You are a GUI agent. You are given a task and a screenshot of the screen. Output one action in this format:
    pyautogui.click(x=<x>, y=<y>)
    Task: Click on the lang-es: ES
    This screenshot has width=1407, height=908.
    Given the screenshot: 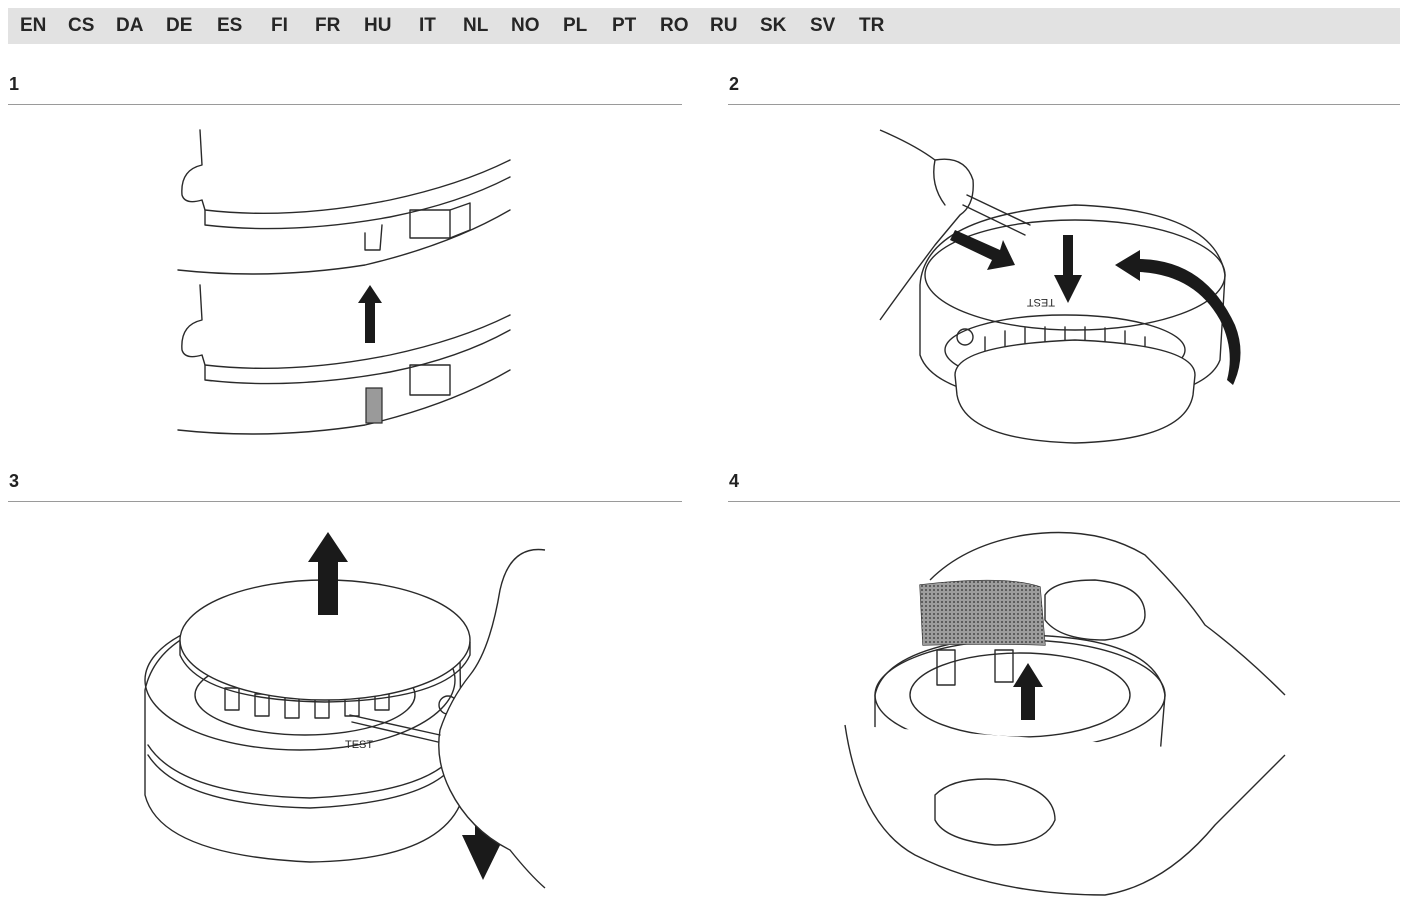 What is the action you would take?
    pyautogui.click(x=230, y=25)
    